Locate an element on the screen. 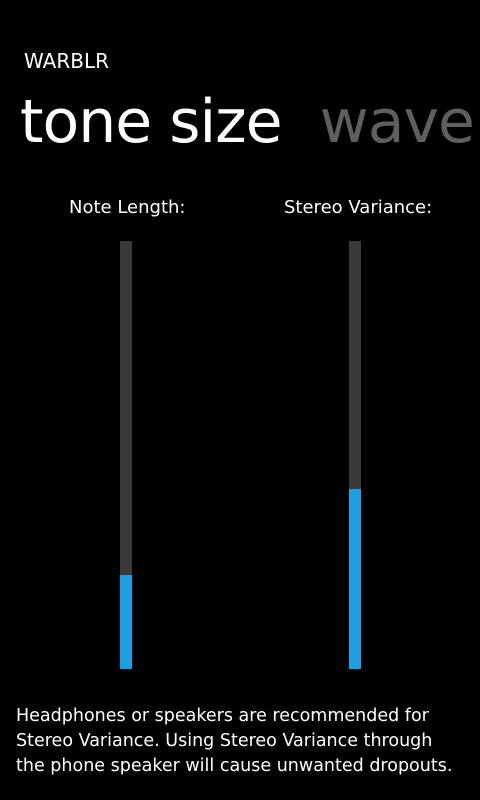 Image resolution: width=480 pixels, height=800 pixels. pivot-header: tone size wave is located at coordinates (250, 122).